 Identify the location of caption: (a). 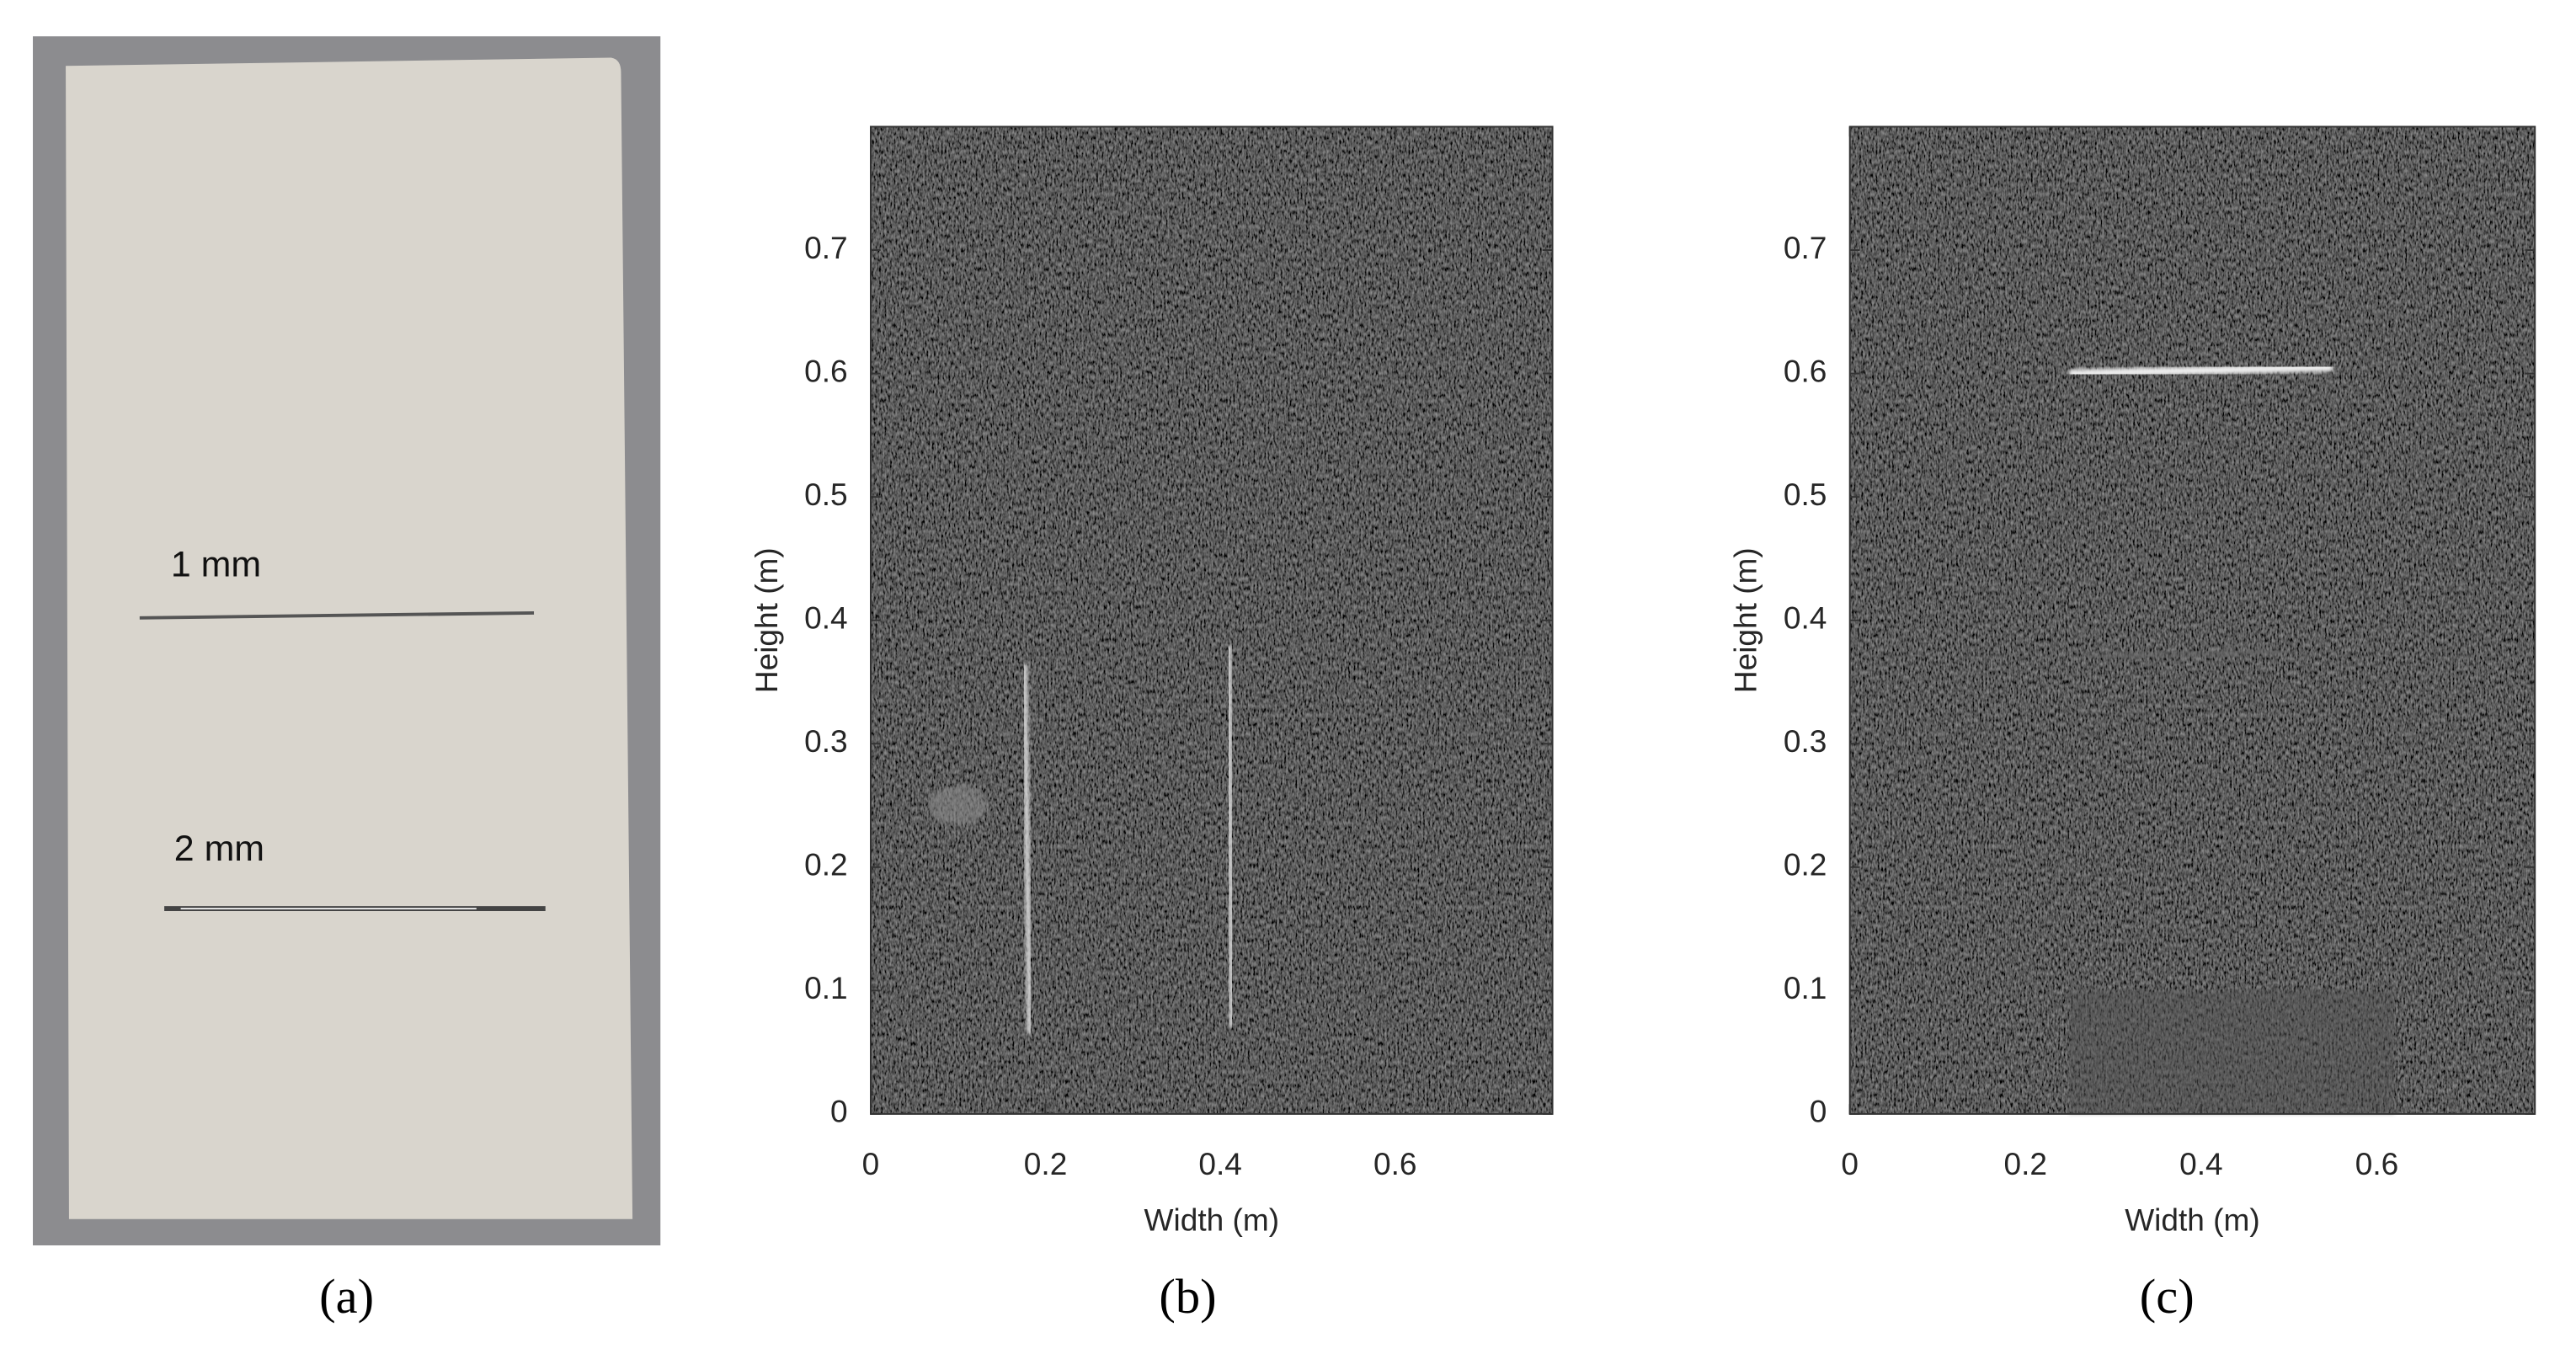
(346, 1296).